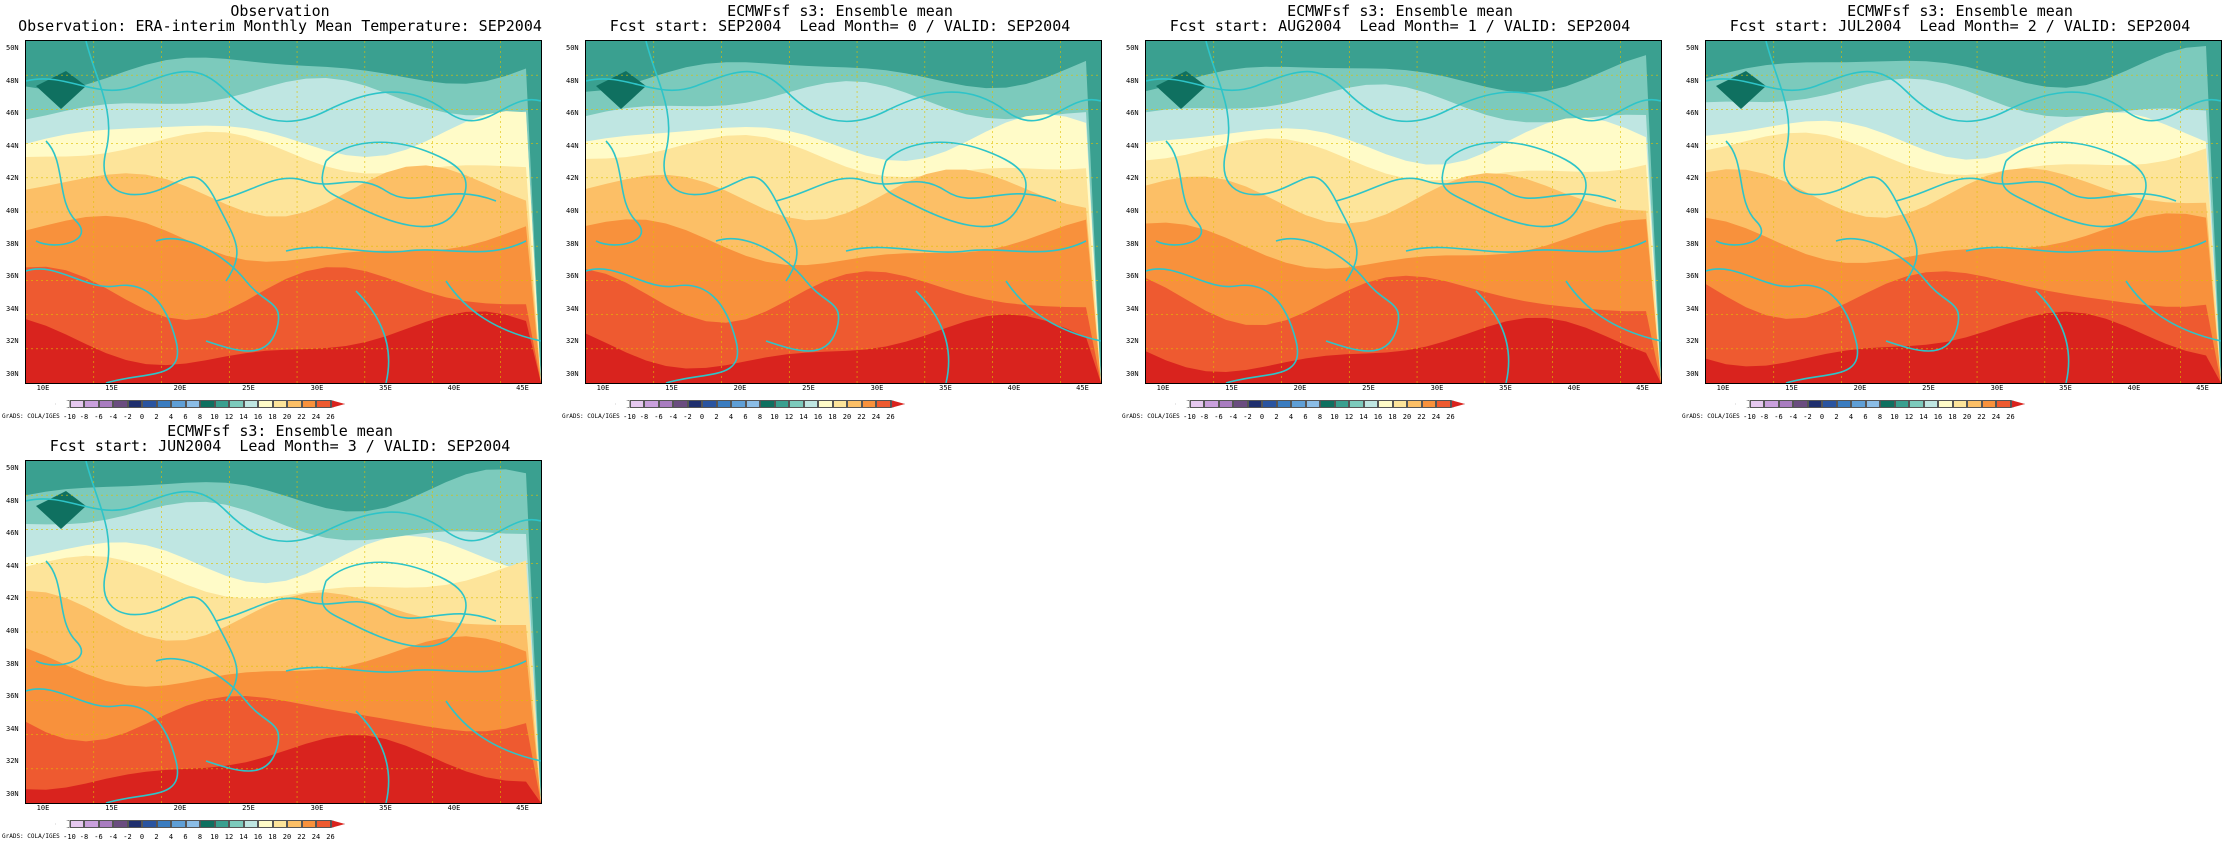 This screenshot has width=2240, height=841. Describe the element at coordinates (1981, 417) in the screenshot. I see `colorbar-label: 22` at that location.